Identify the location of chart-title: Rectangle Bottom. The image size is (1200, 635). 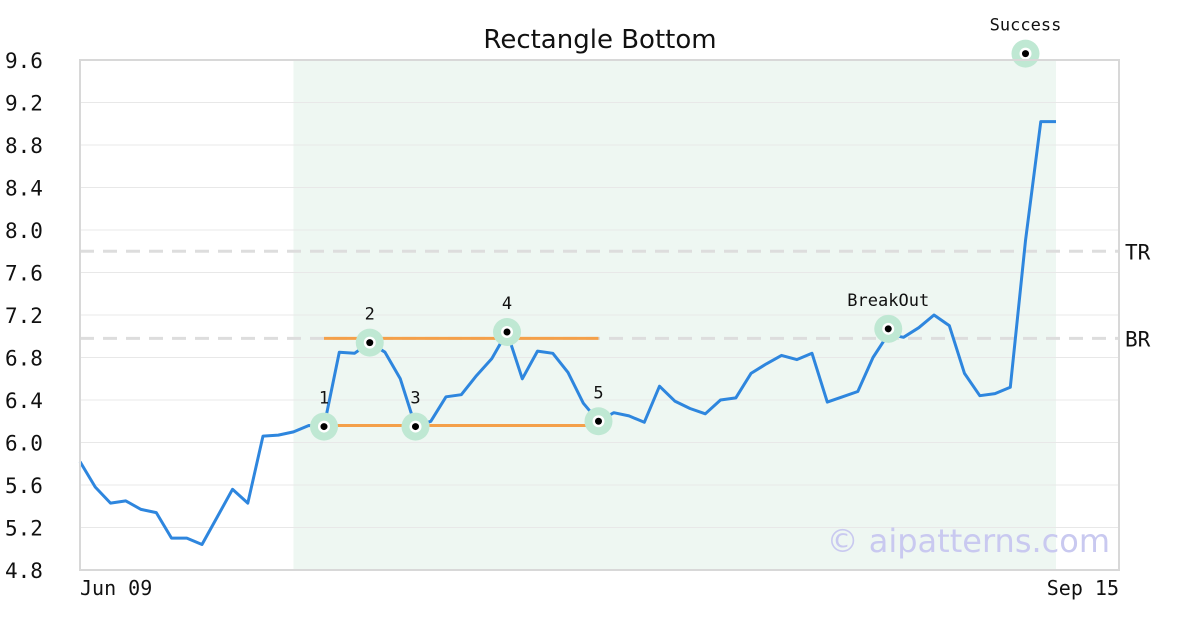
(599, 40).